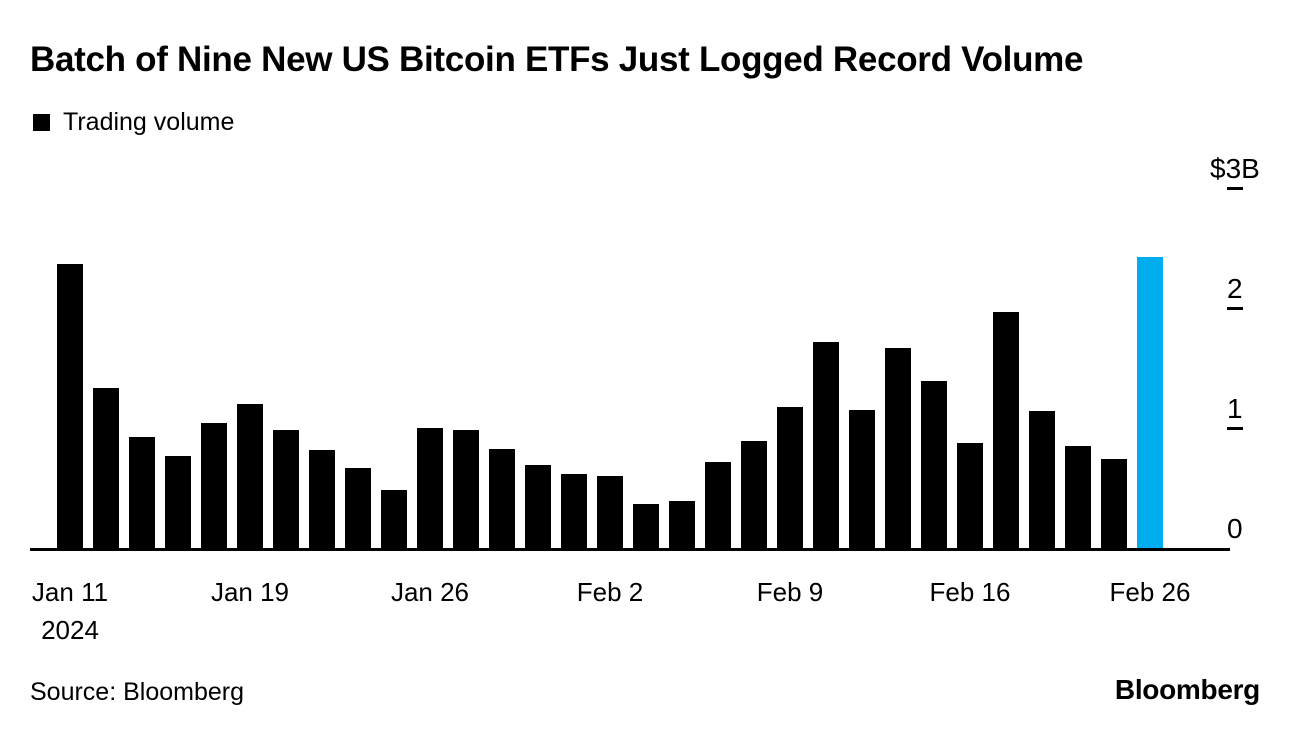 The height and width of the screenshot is (734, 1296). Describe the element at coordinates (149, 122) in the screenshot. I see `legend-label: Trading volume` at that location.